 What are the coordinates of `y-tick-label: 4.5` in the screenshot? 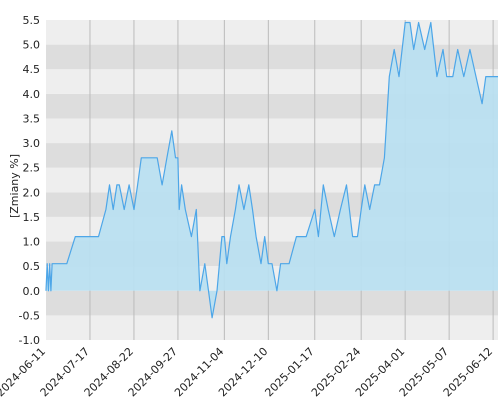 It's located at (32, 69).